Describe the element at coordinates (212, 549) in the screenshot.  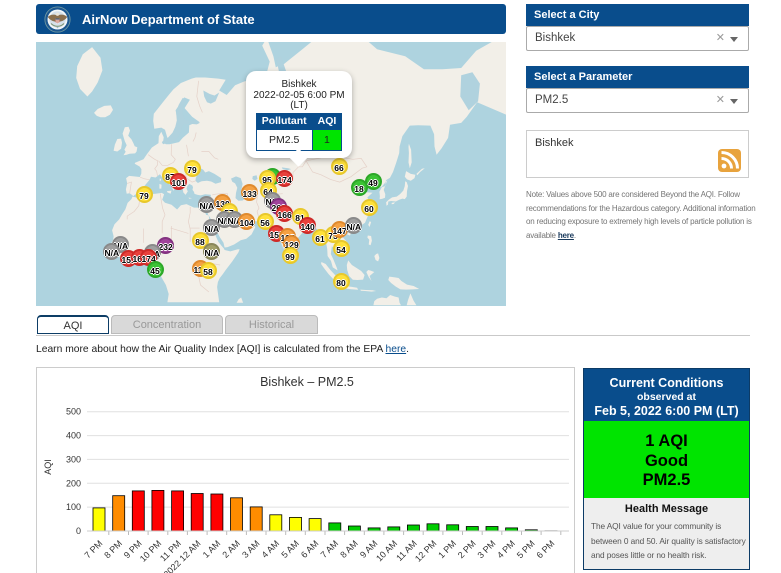
I see `svg-text: 1 AM` at that location.